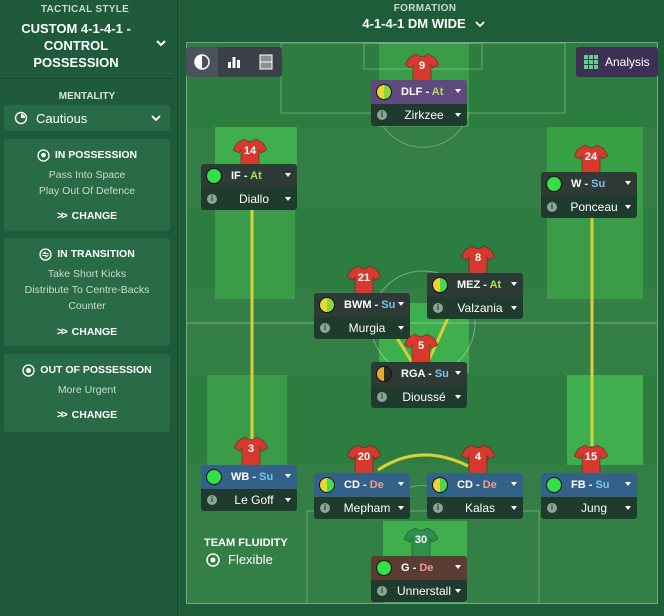  What do you see at coordinates (87, 191) in the screenshot?
I see `instruction-line: Play Out Of Defence` at bounding box center [87, 191].